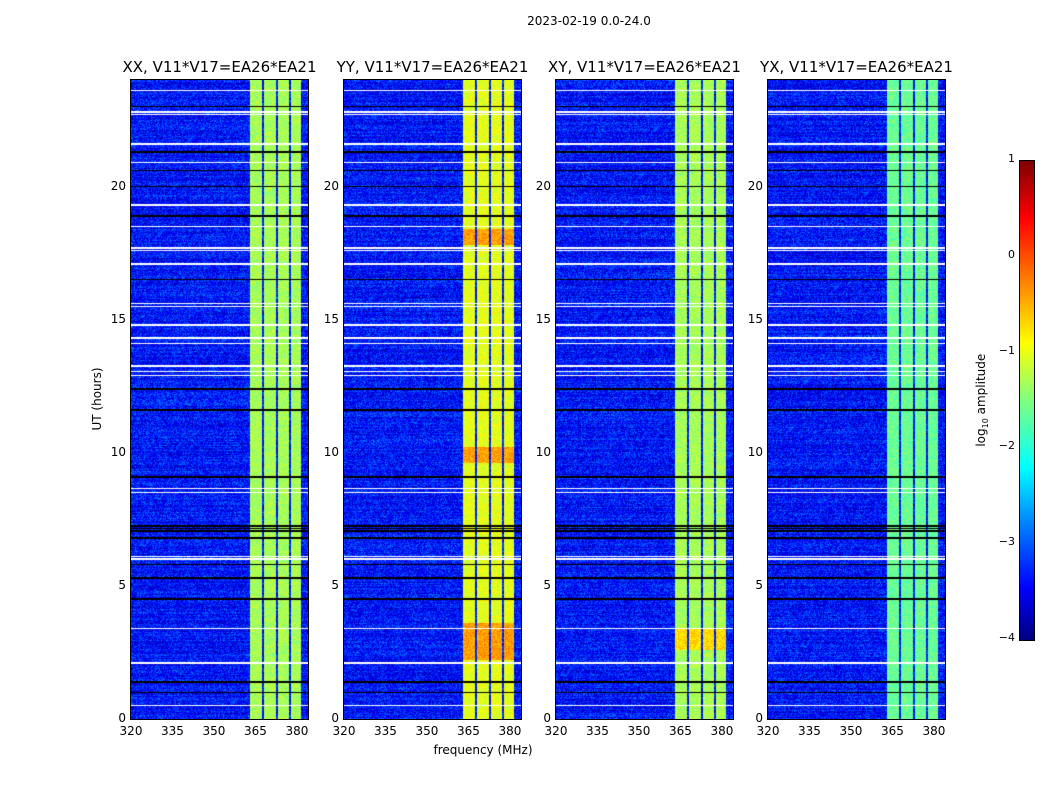  Describe the element at coordinates (1006, 542) in the screenshot. I see `colorbar-tick-label: −3` at that location.